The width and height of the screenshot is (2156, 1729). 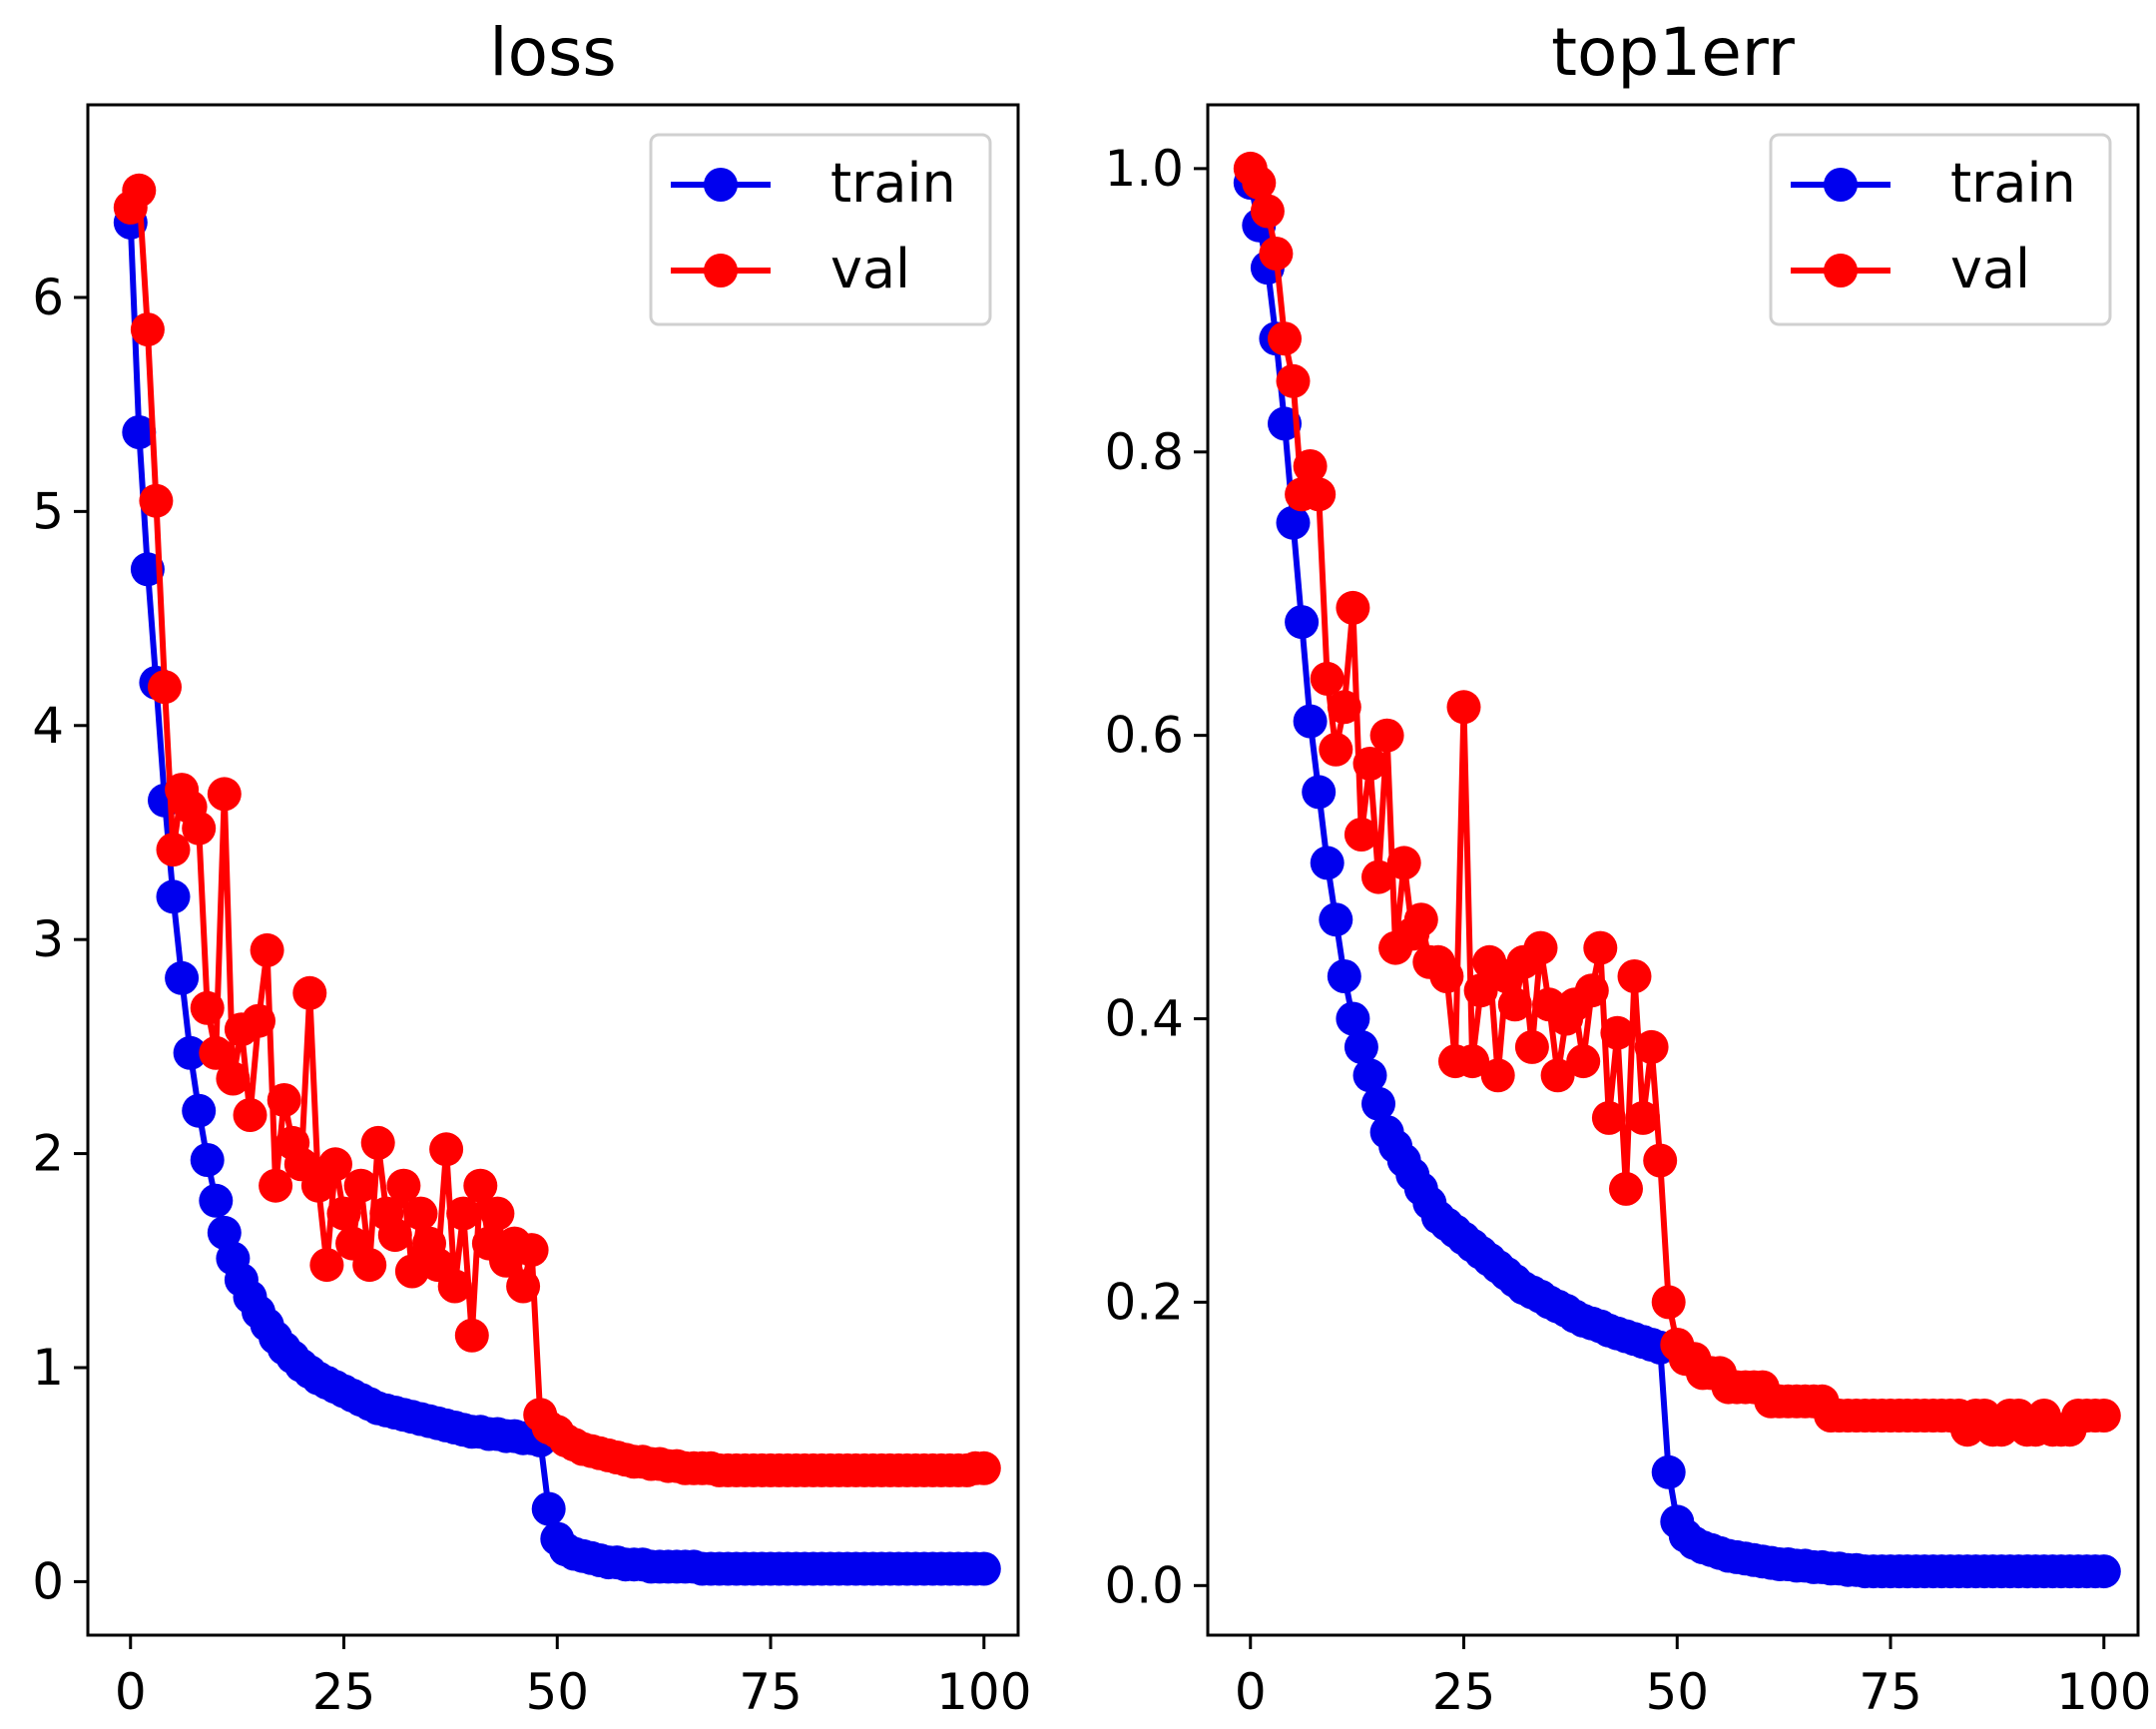 What do you see at coordinates (983, 1692) in the screenshot?
I see `x-tick-label: 100` at bounding box center [983, 1692].